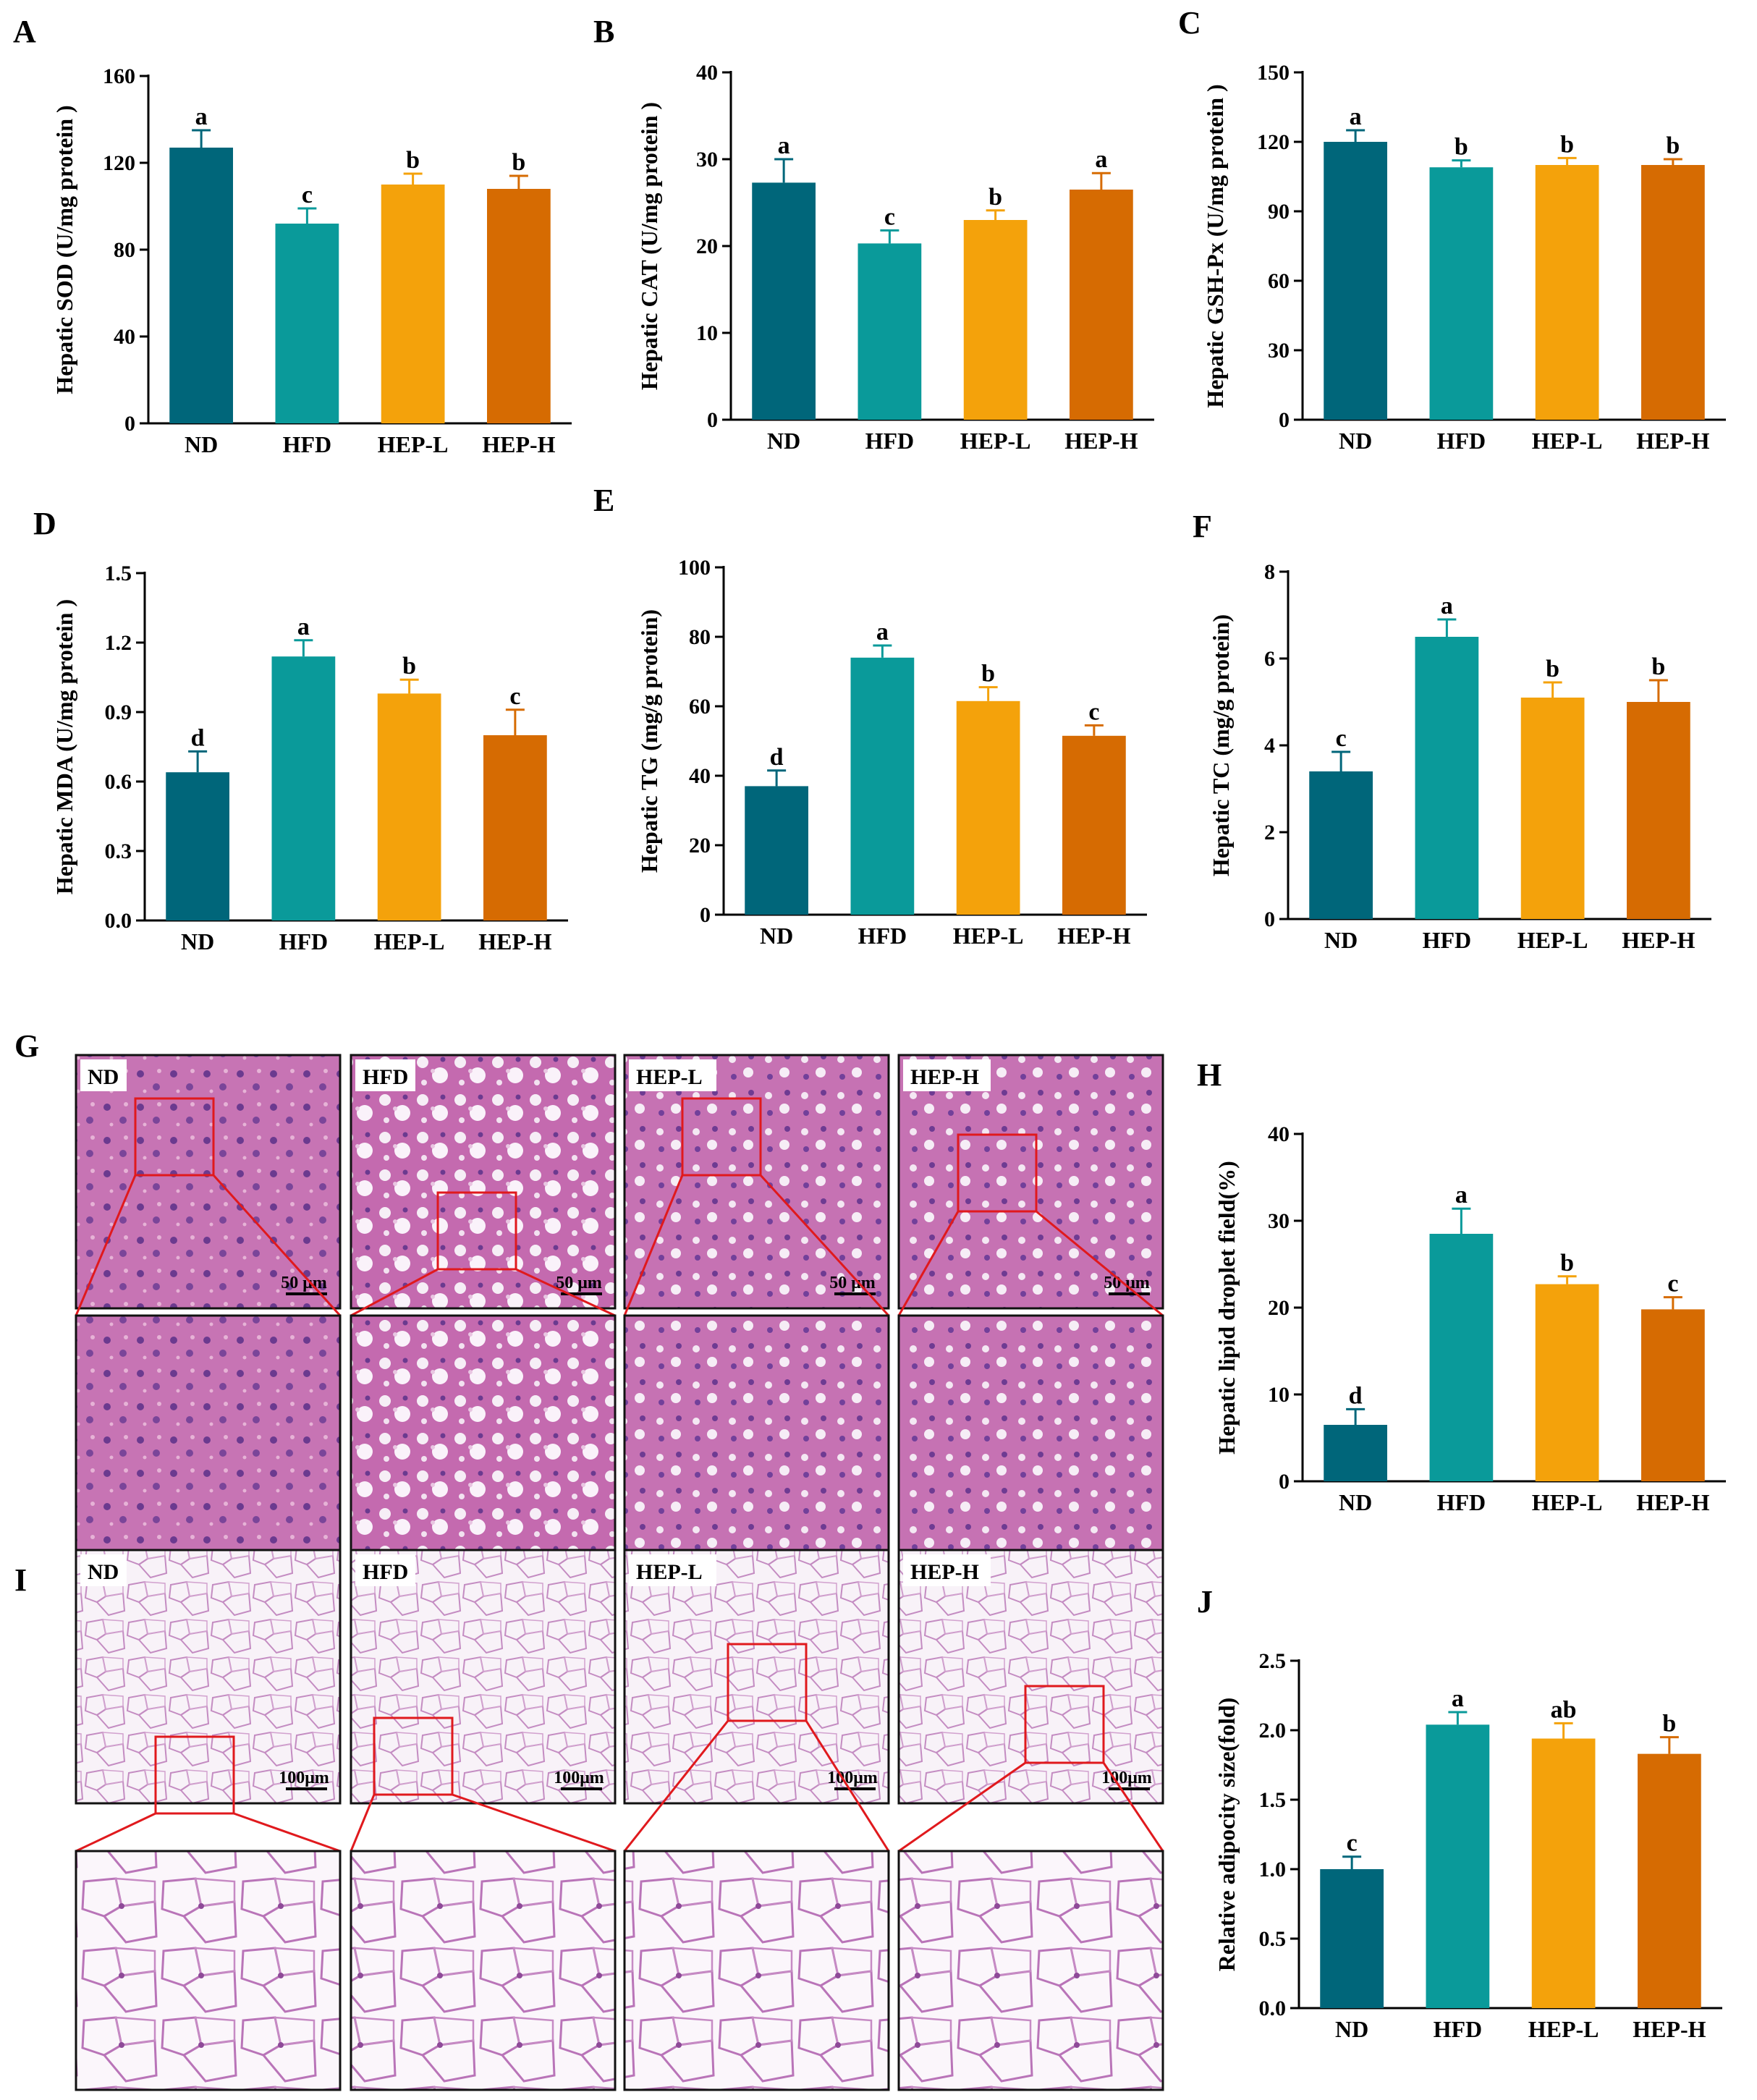 The height and width of the screenshot is (2100, 1757). I want to click on image-label: HEP-L, so click(669, 1077).